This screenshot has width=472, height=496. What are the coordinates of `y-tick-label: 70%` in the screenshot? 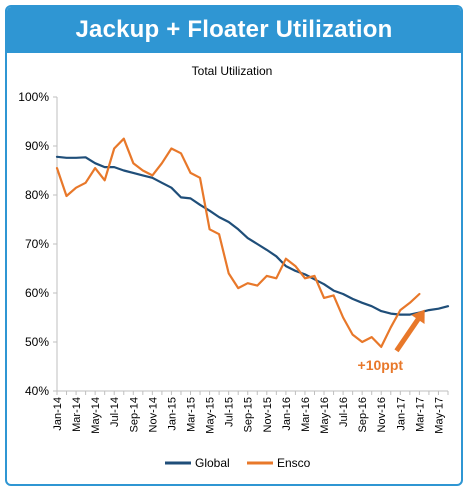 It's located at (37, 244).